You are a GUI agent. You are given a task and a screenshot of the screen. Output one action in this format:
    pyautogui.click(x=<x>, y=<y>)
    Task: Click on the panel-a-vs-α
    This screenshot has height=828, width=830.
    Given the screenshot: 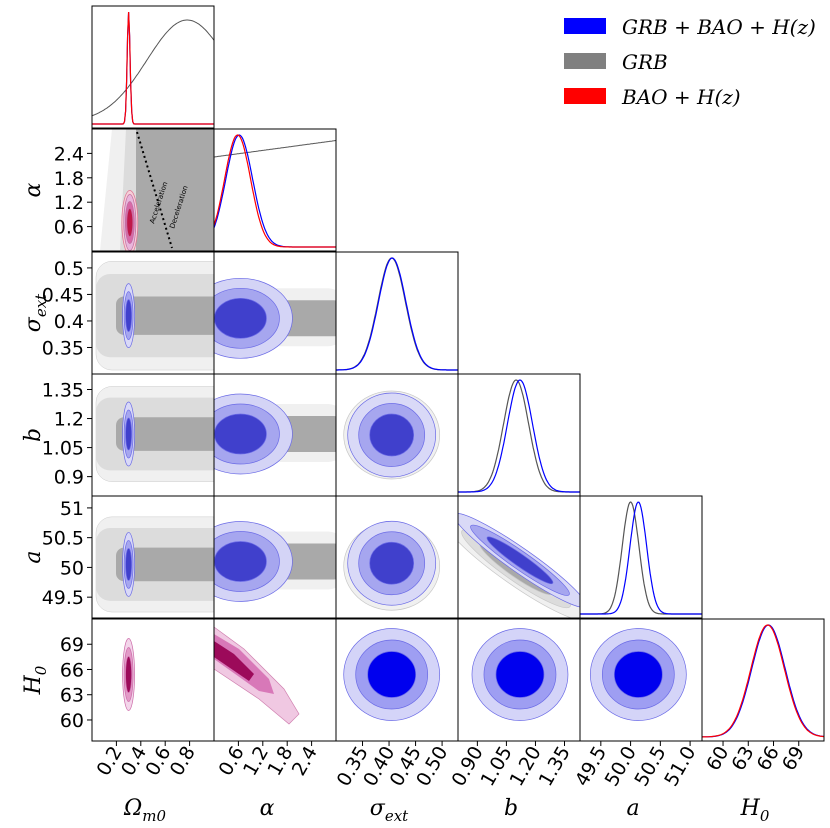 What is the action you would take?
    pyautogui.click(x=275, y=561)
    